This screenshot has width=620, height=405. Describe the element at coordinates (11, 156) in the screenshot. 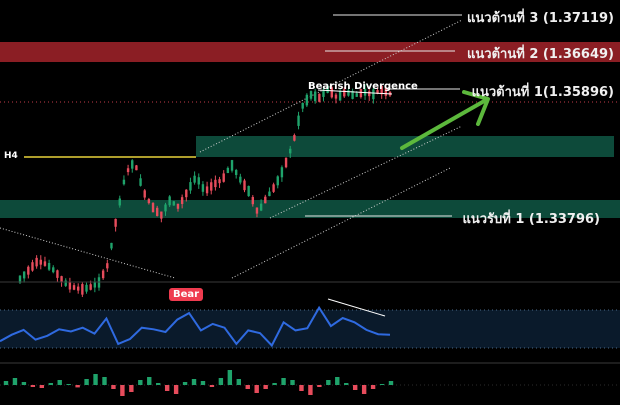

I see `timeframe-label: H4` at that location.